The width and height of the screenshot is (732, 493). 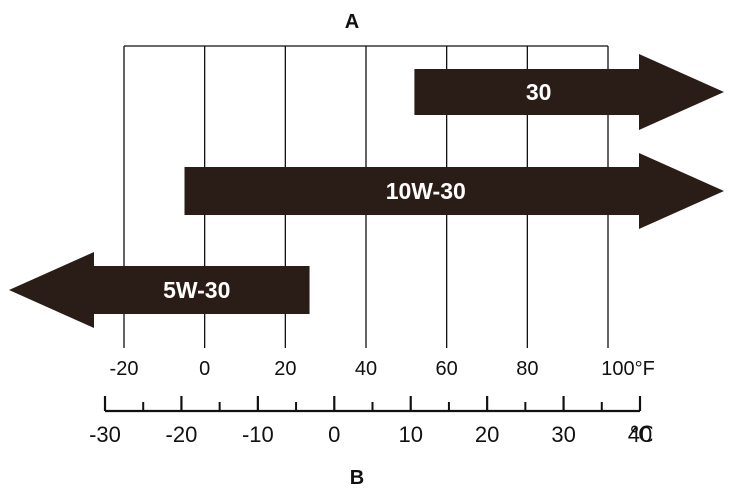 What do you see at coordinates (370, 421) in the screenshot?
I see `celsius-axis: -30 -20 -10 0 10 20 30 40` at bounding box center [370, 421].